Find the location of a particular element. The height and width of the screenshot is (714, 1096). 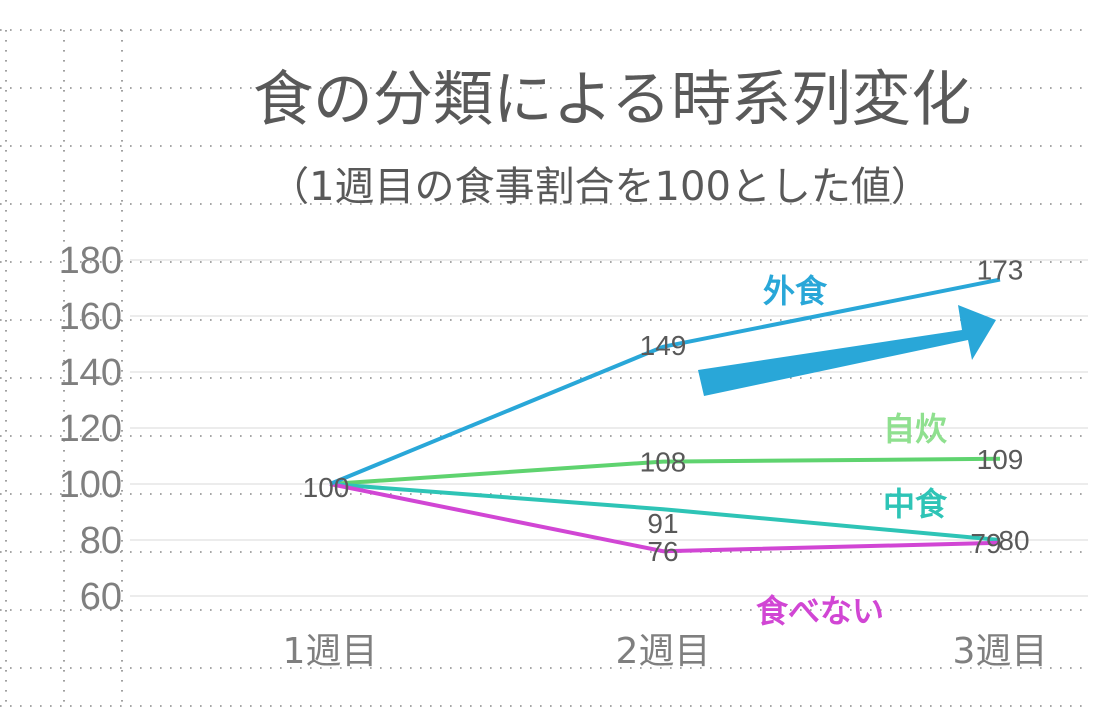

x-axis-tick-labels: 1週目 2週目 3週目 is located at coordinates (665, 651).